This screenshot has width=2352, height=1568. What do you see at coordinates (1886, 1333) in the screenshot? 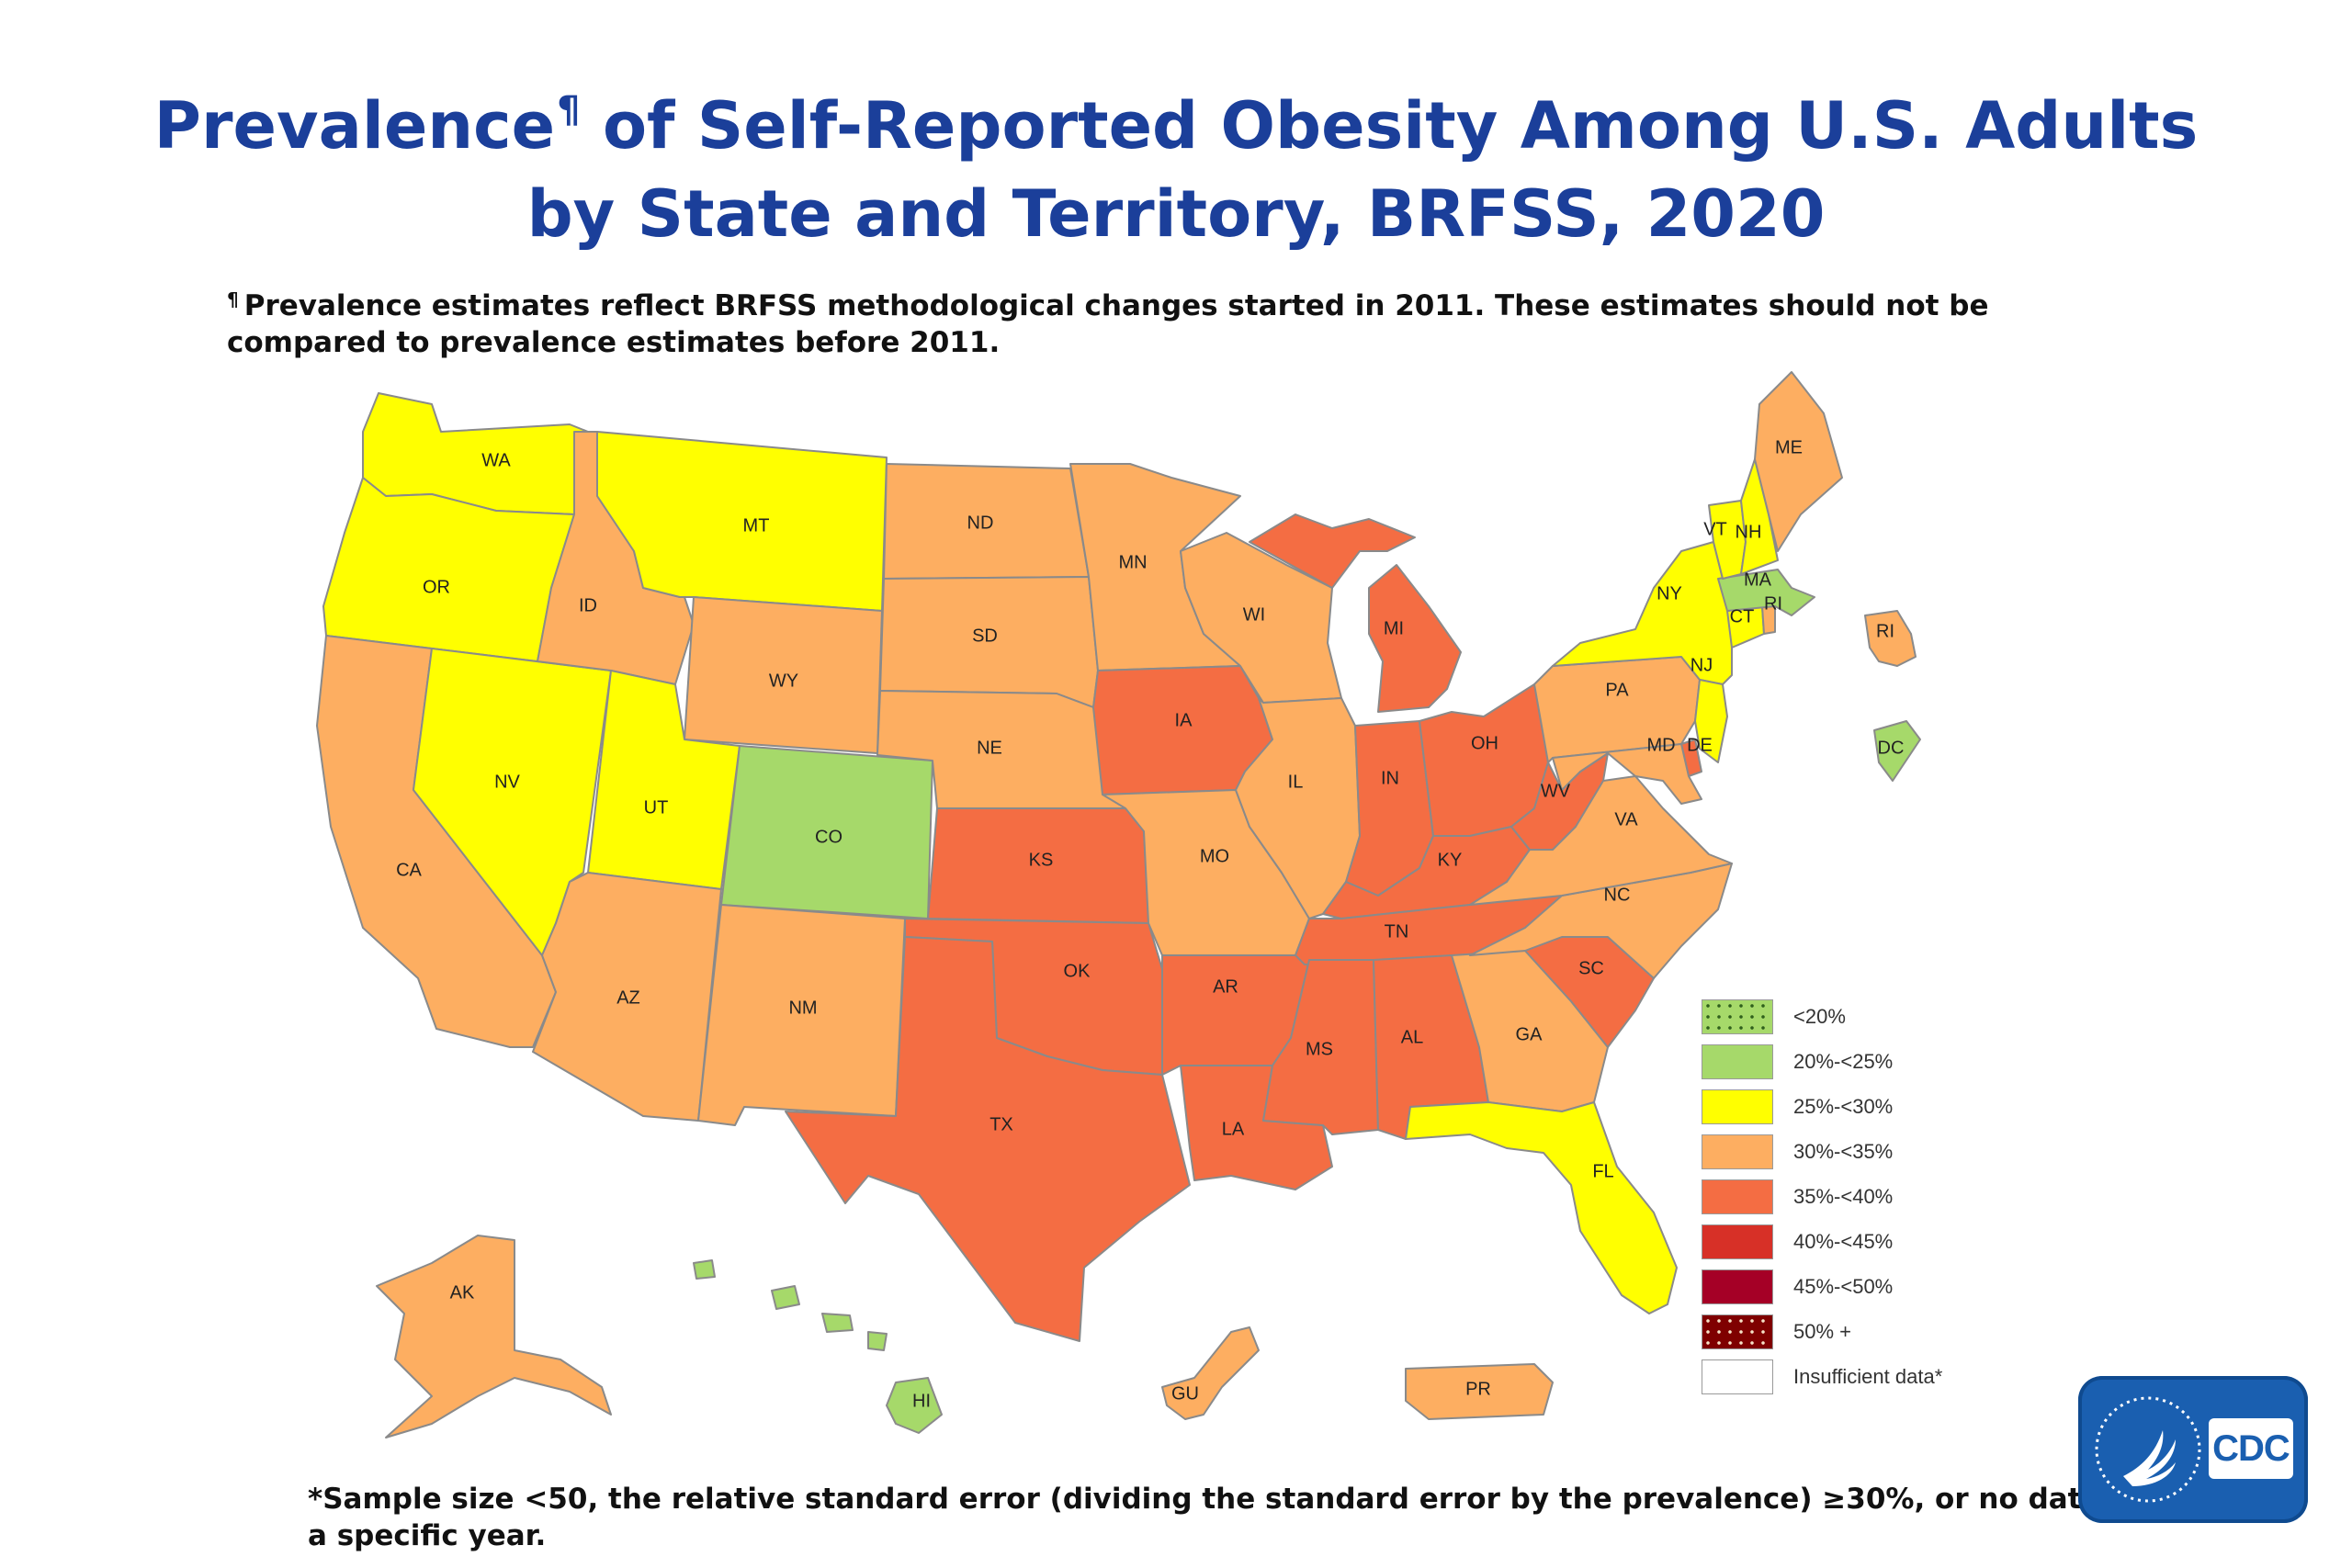
I see `legend-item: 50% +` at bounding box center [1886, 1333].